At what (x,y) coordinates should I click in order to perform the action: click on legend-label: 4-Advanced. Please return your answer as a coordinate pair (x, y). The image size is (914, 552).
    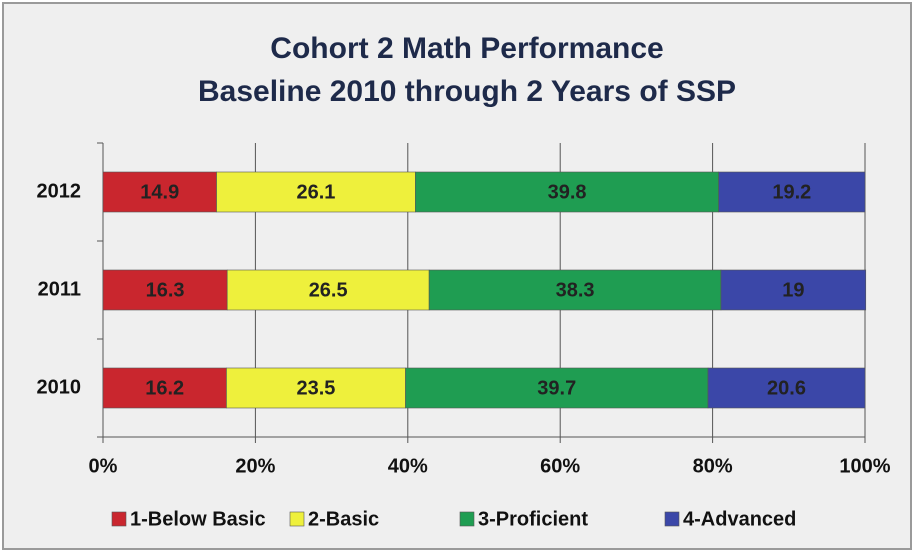
    Looking at the image, I should click on (739, 519).